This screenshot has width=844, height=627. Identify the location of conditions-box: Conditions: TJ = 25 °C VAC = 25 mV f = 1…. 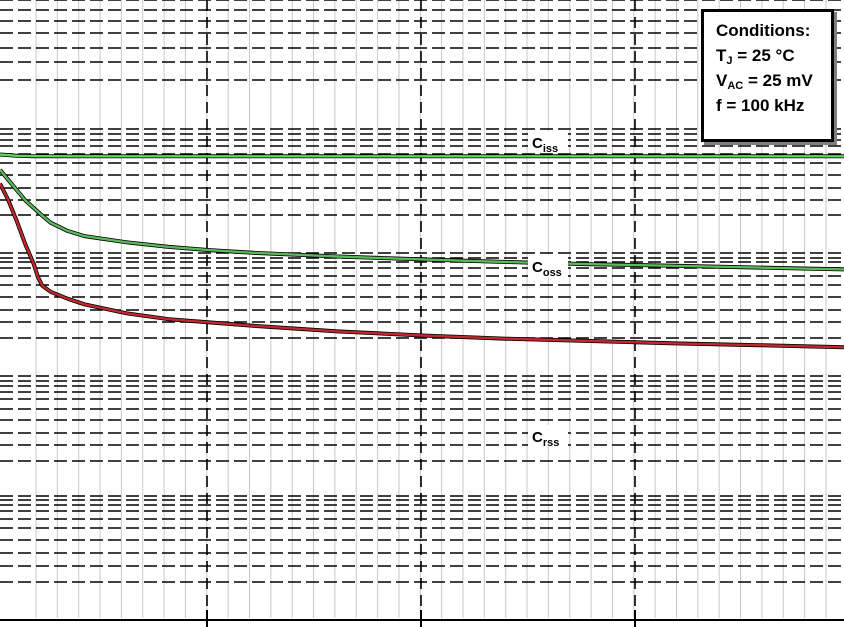
(767, 75).